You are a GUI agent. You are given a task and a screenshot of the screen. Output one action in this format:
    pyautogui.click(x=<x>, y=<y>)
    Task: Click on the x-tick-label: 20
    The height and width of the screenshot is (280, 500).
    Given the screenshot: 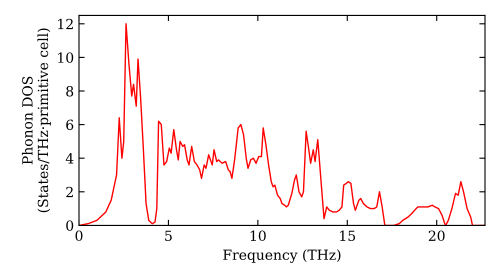 What is the action you would take?
    pyautogui.click(x=436, y=236)
    